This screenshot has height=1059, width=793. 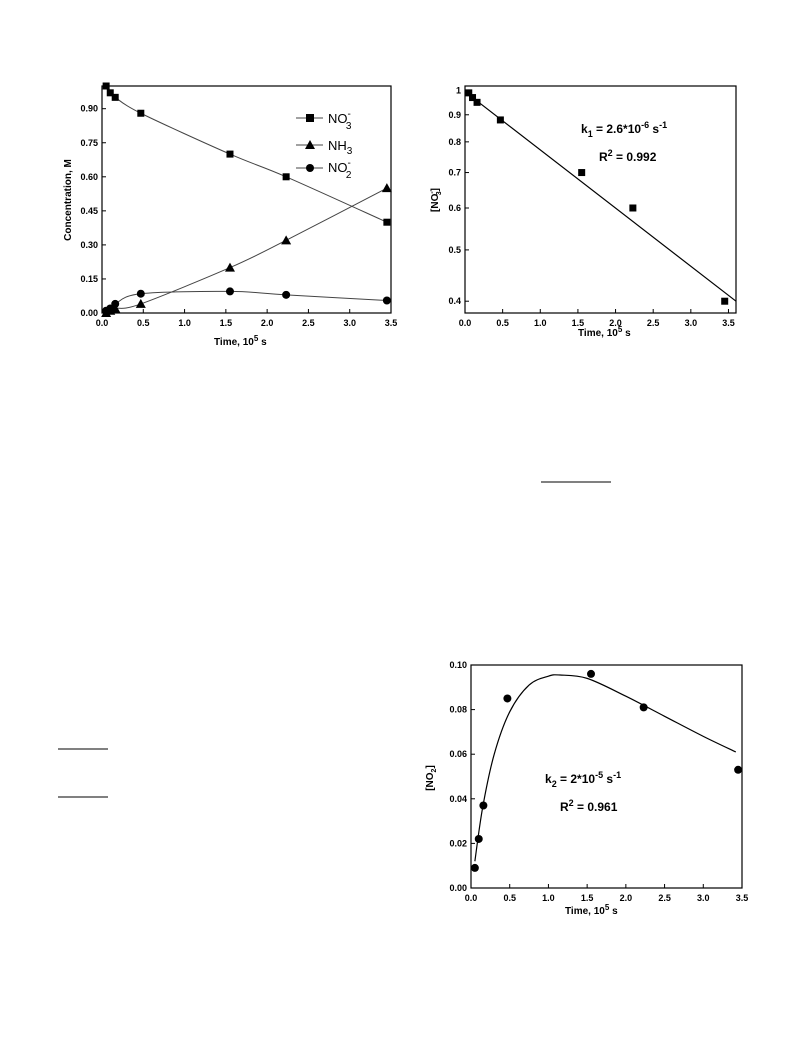 I want to click on chart2-x-axis-label: Time, 105 s, so click(x=604, y=332).